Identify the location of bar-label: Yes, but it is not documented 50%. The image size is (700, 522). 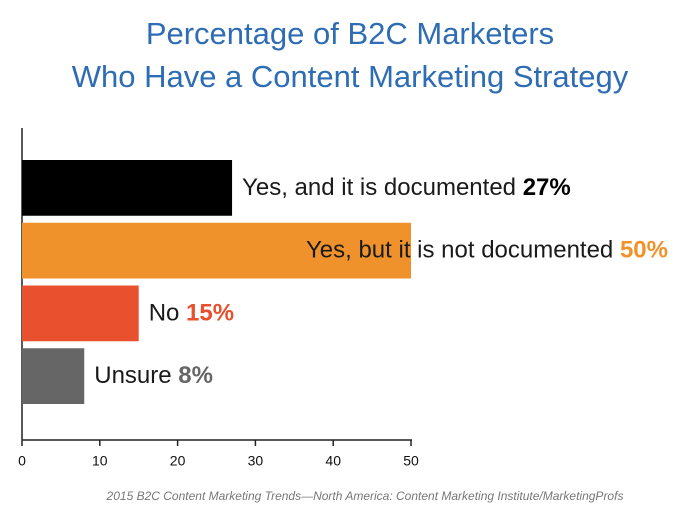
(487, 250).